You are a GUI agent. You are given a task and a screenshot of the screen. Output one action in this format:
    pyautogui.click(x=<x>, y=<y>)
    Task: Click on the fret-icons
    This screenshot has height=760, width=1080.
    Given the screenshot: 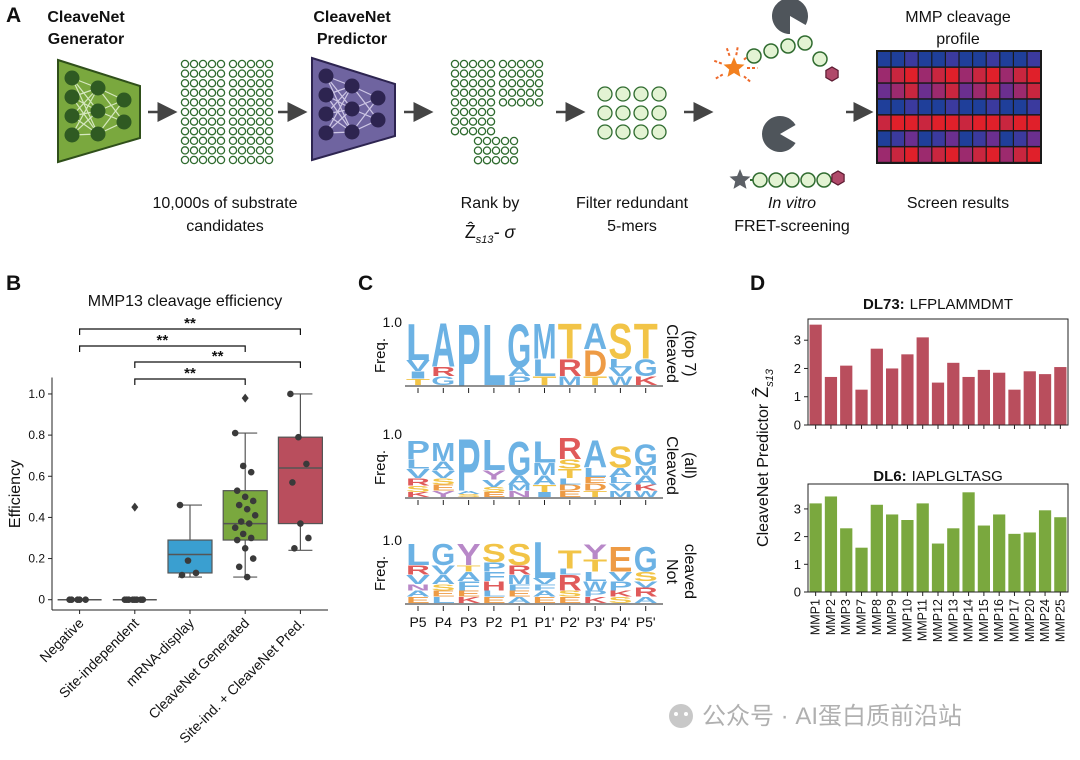 What is the action you would take?
    pyautogui.click(x=778, y=94)
    